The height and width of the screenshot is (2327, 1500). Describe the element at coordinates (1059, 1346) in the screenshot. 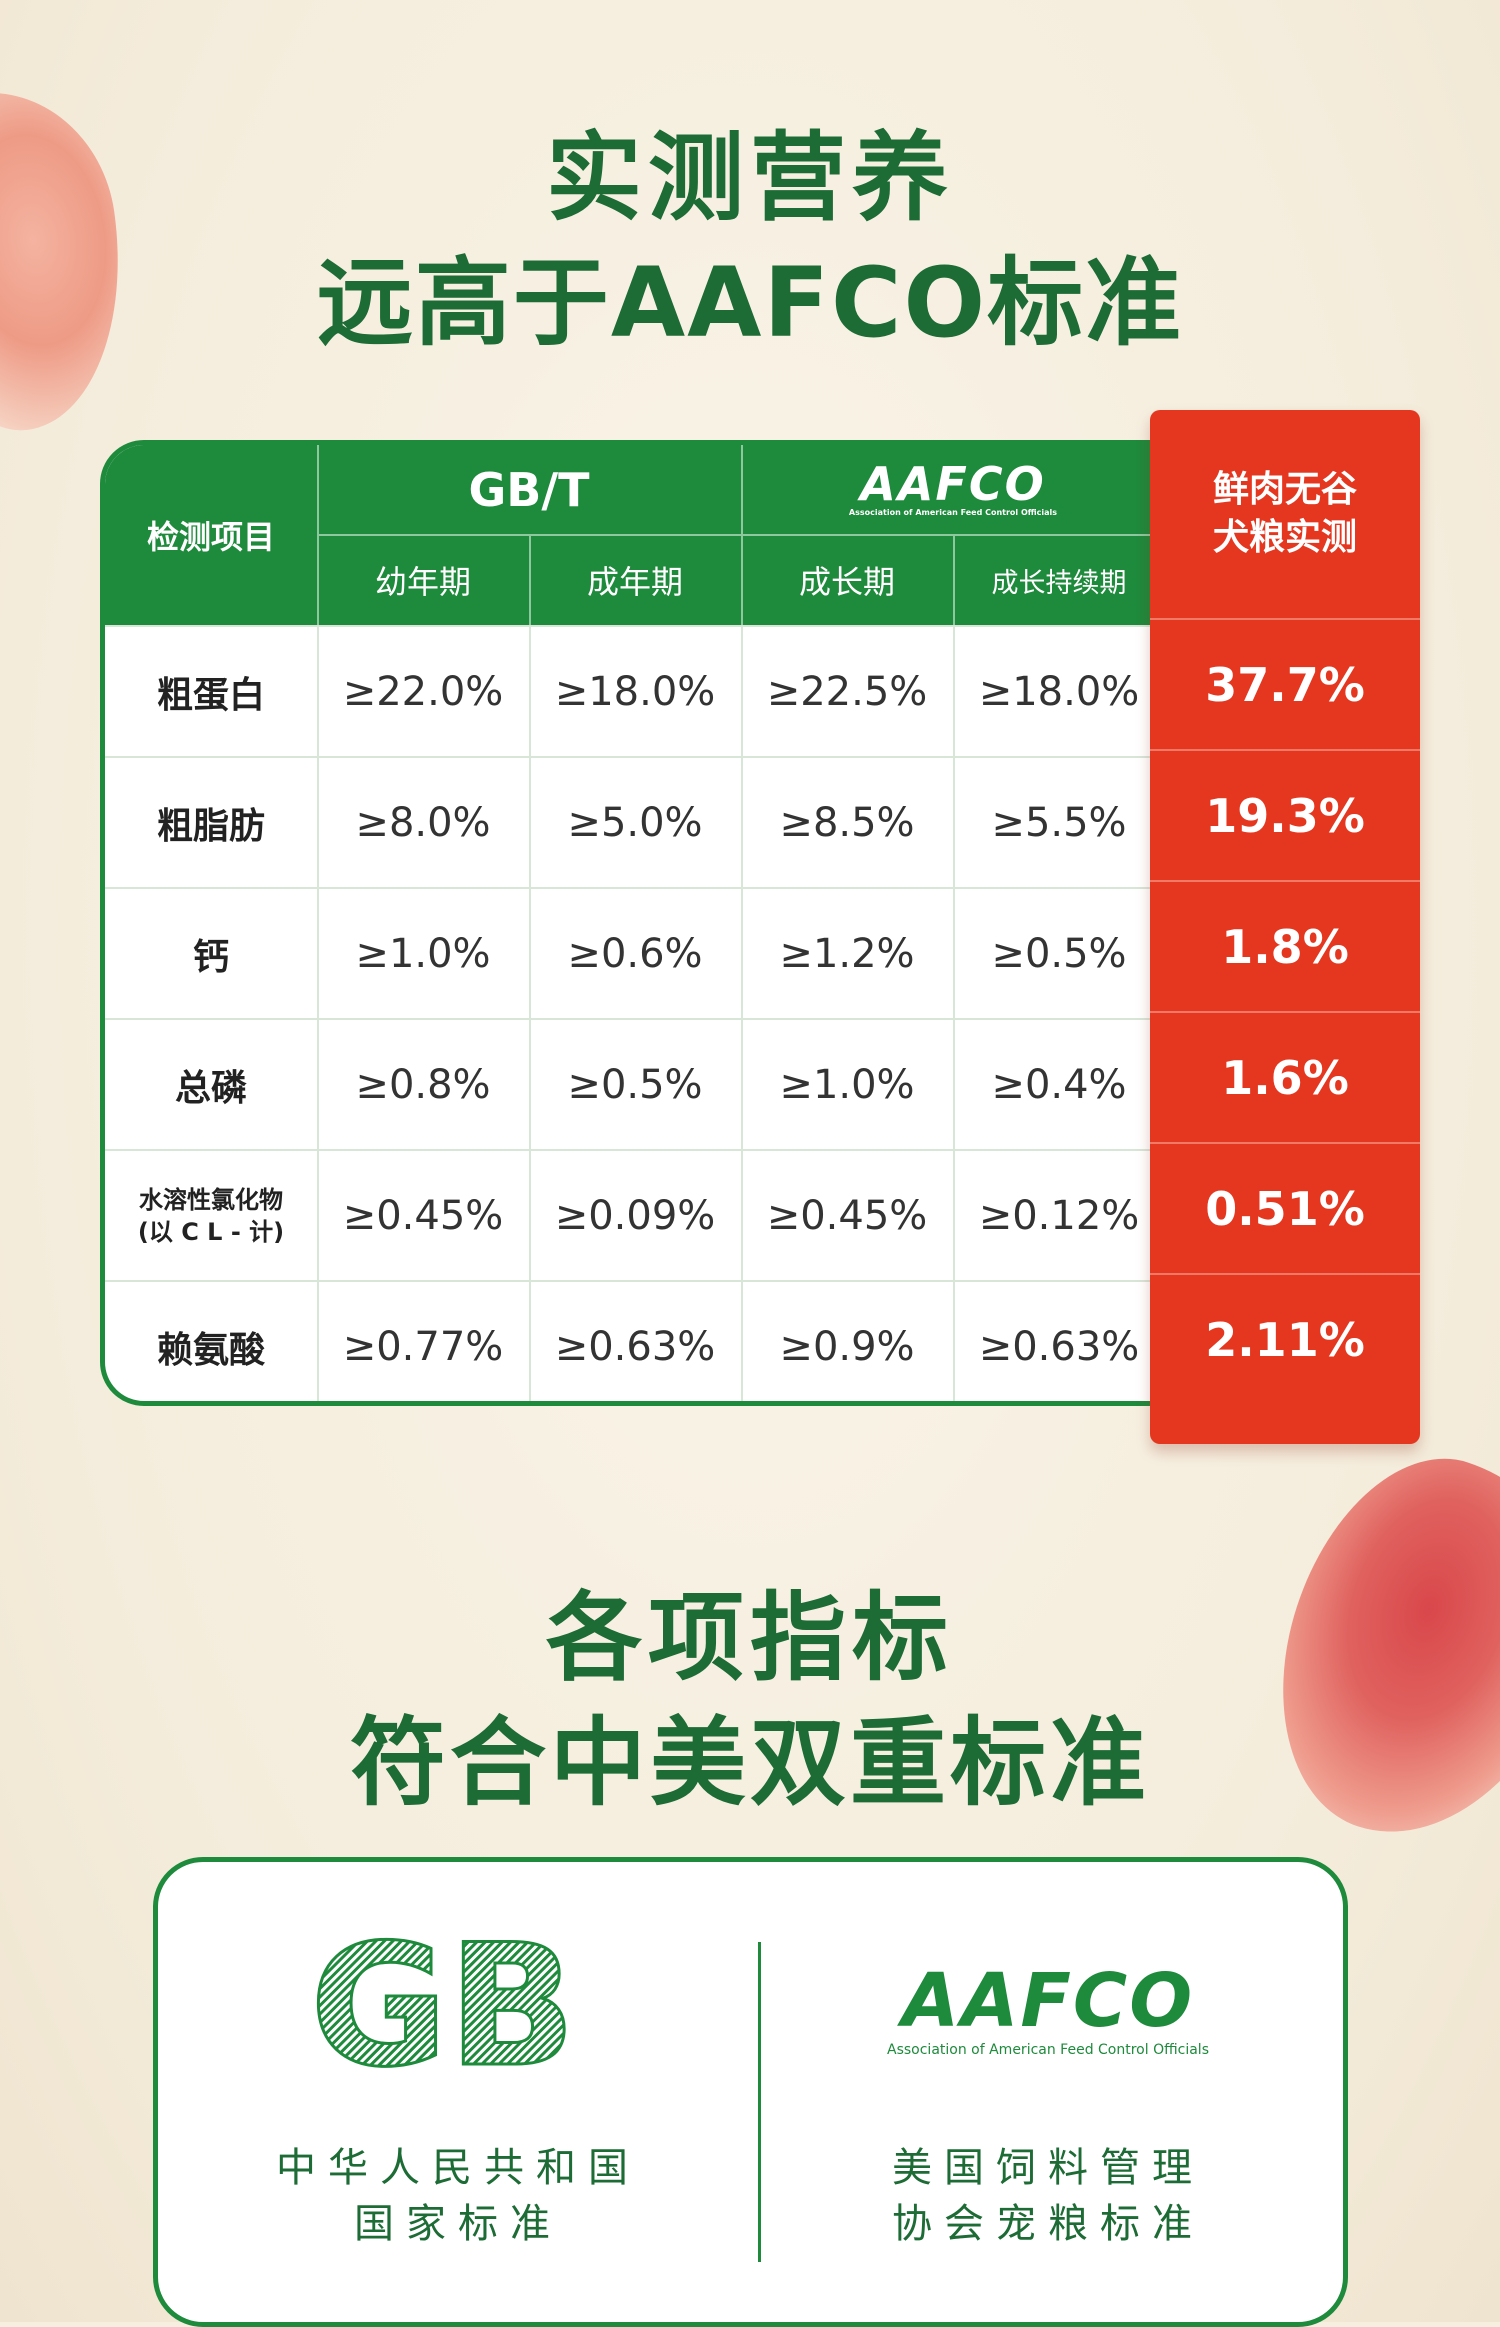

I see `cell-aafco-maintenance: ≥0.63%` at that location.